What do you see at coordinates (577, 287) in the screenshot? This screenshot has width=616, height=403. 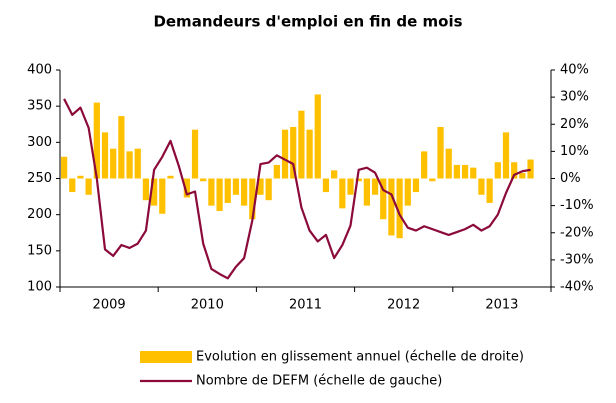 I see `y2-tick-label: -40%` at bounding box center [577, 287].